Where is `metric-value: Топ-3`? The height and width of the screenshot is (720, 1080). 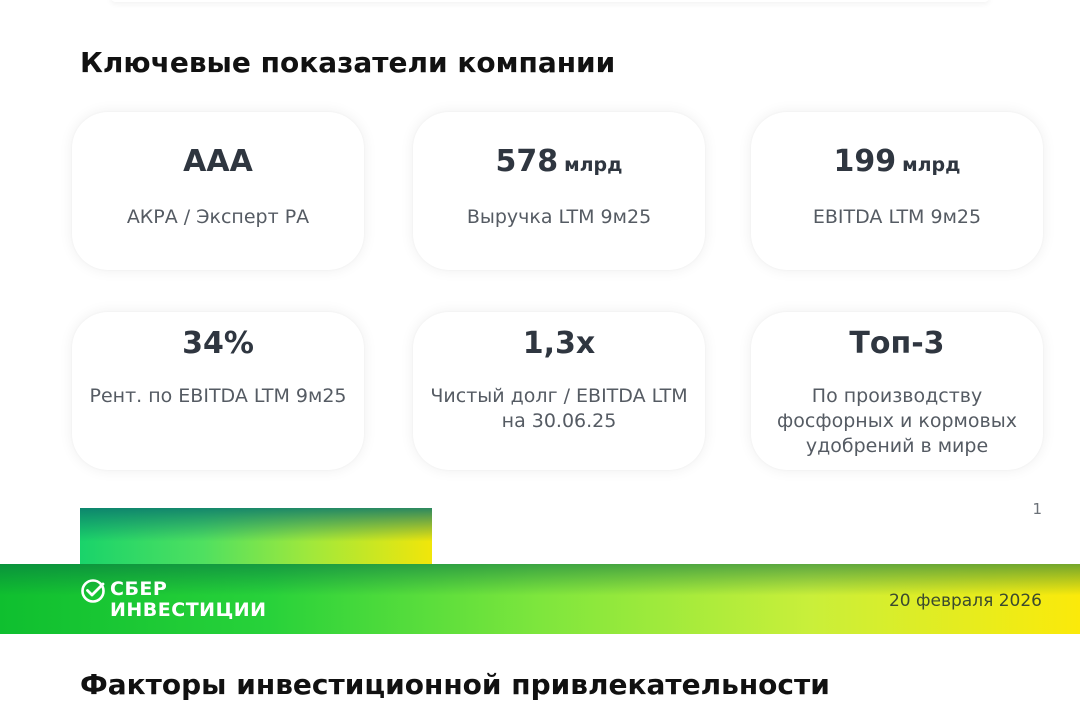 metric-value: Топ-3 is located at coordinates (897, 343).